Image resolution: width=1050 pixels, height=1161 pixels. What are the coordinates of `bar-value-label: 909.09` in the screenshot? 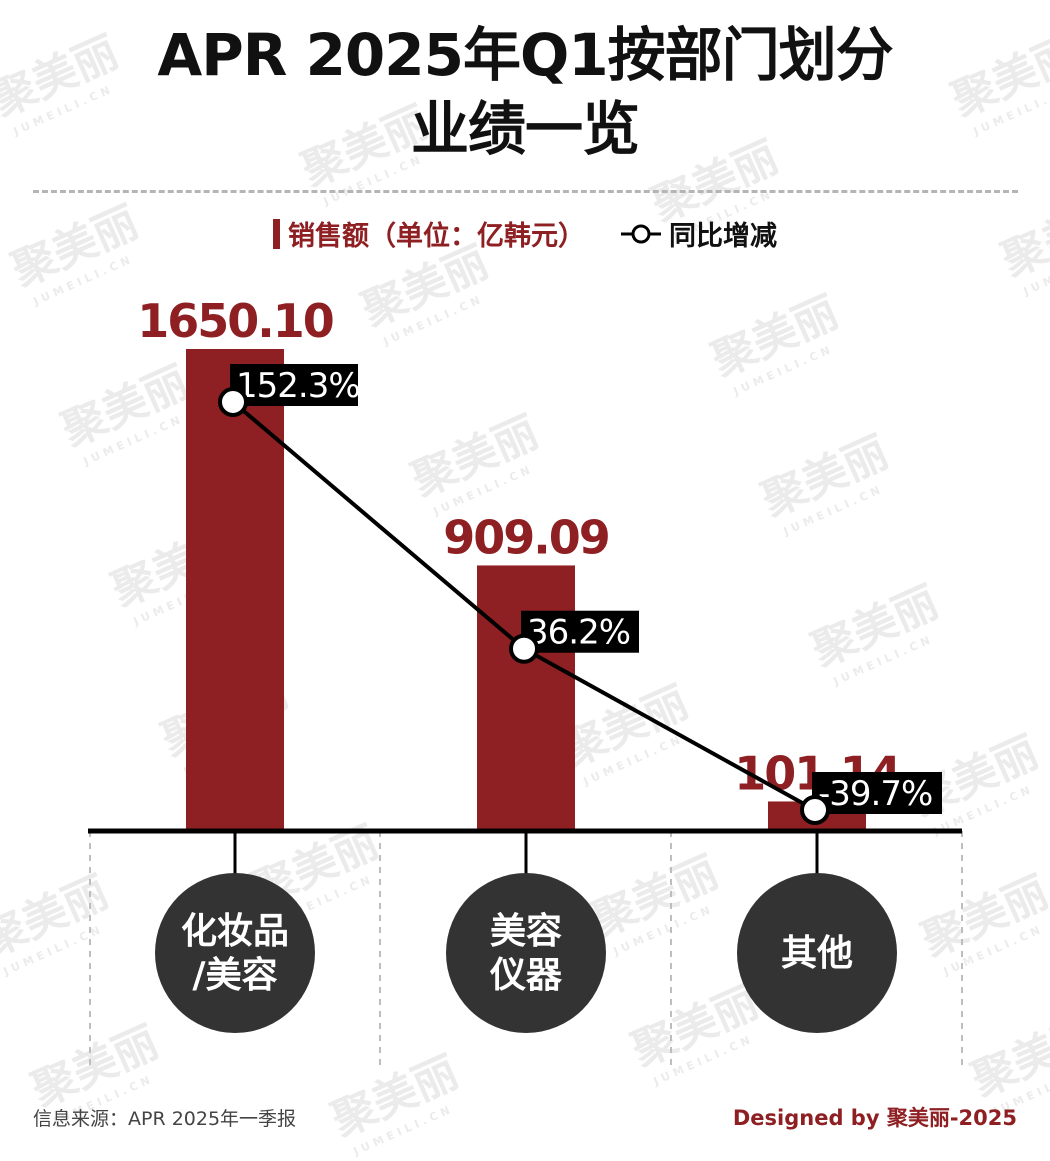 It's located at (526, 537).